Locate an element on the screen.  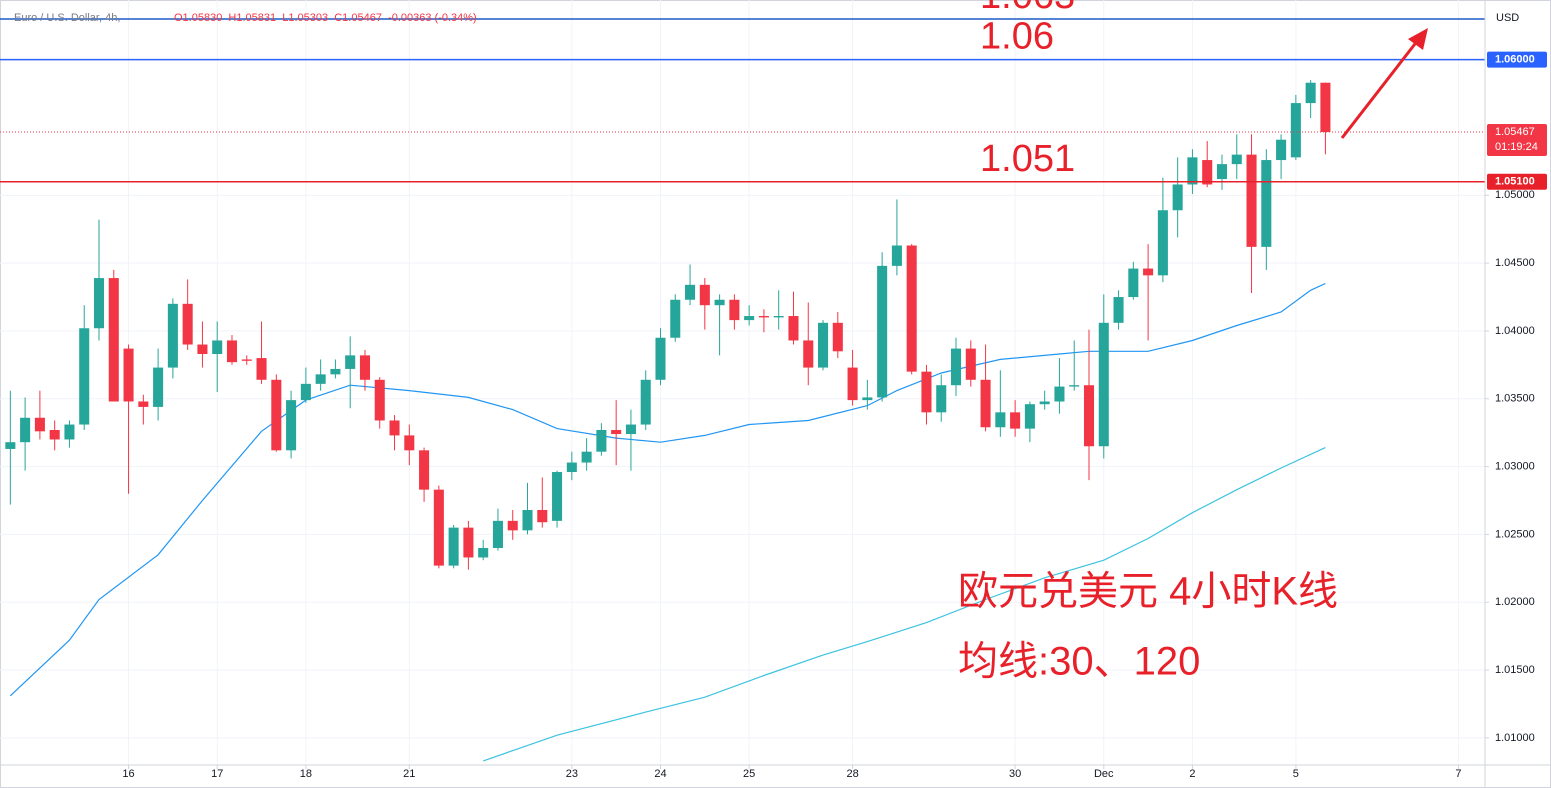
x-tick-label: Dec is located at coordinates (1104, 774).